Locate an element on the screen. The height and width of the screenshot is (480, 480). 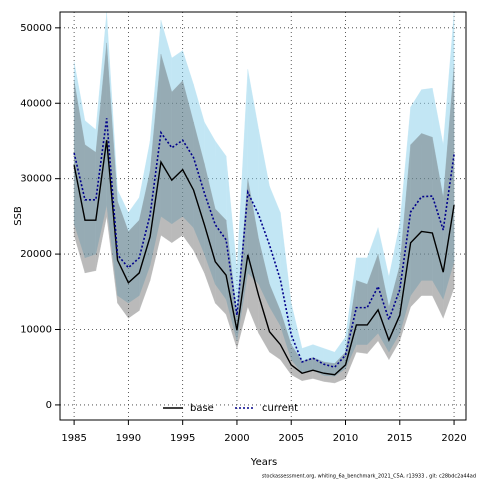
x-tick-label: 2015 is located at coordinates (399, 438).